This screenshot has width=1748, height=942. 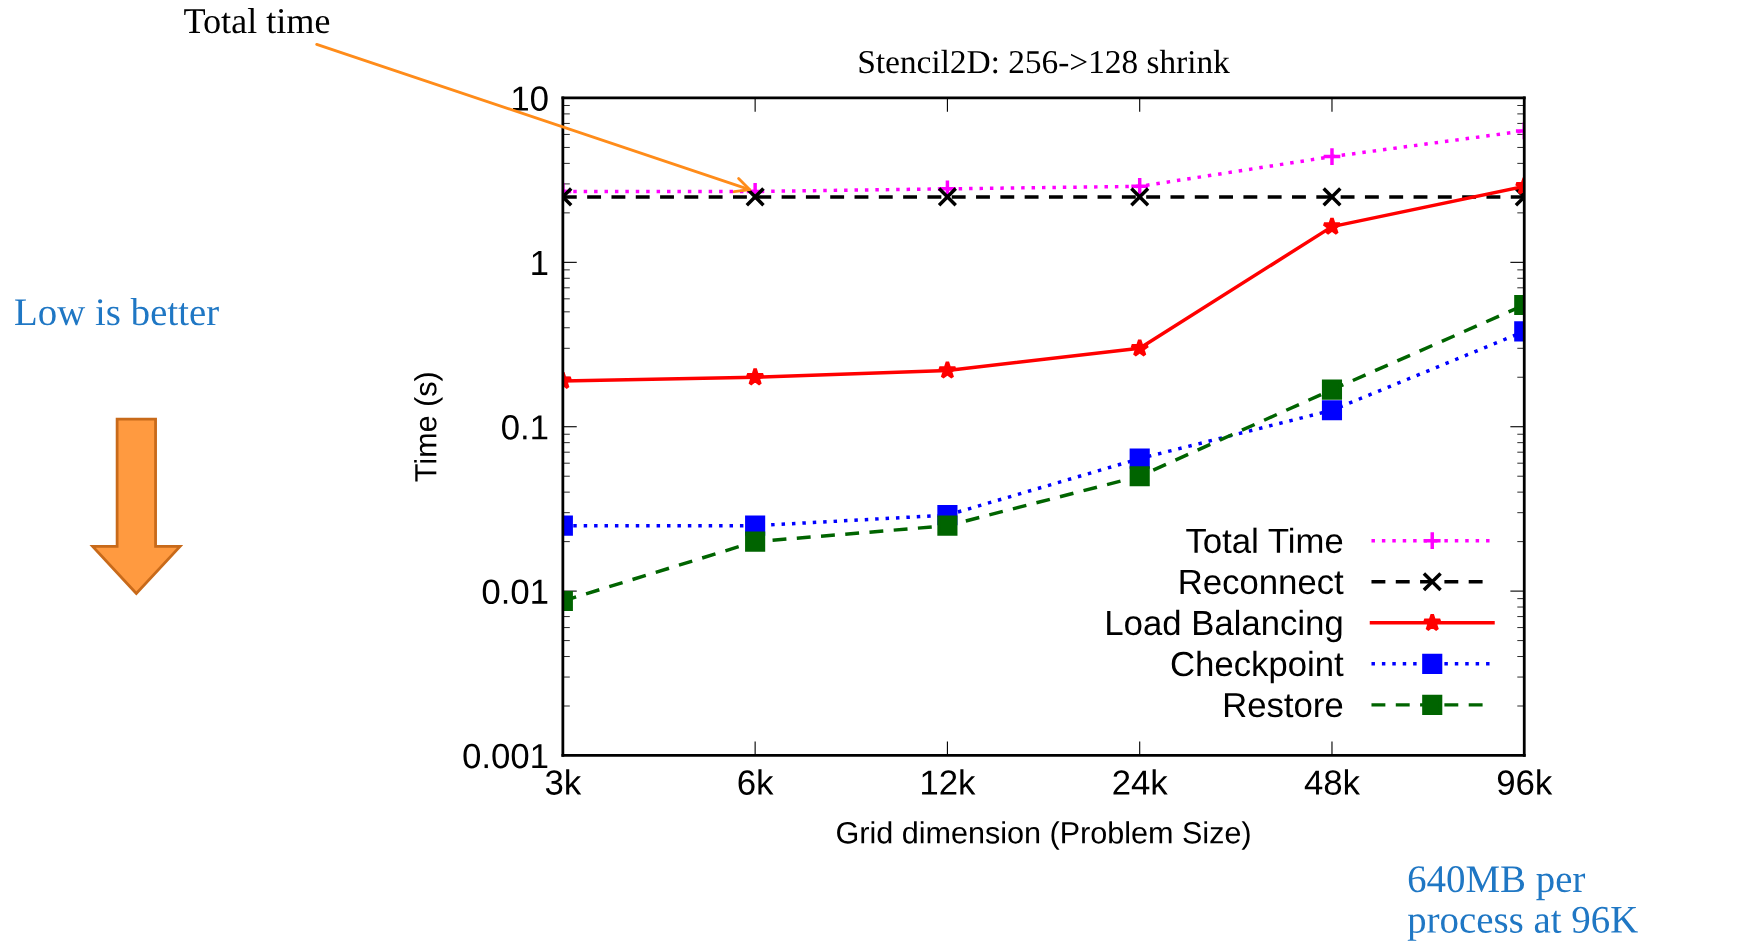 I want to click on y-tick-label: 10, so click(x=530, y=98).